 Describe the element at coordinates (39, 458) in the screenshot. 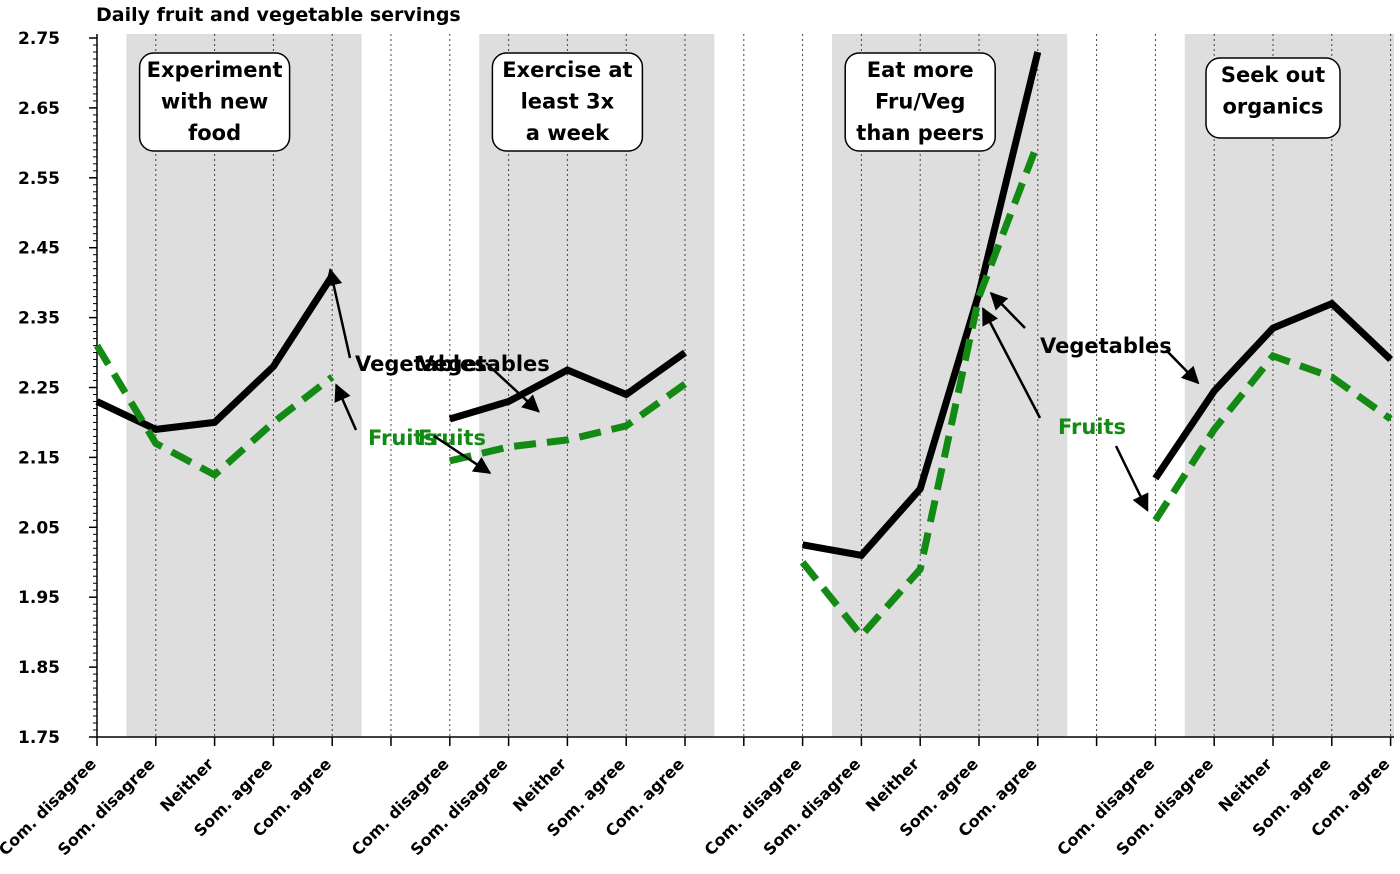

I see `y-tick-label: 2.15` at that location.